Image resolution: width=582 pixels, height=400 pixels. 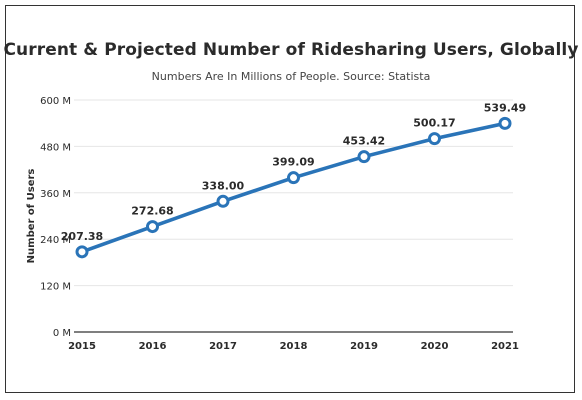 I want to click on data-label: 500.17, so click(x=434, y=123).